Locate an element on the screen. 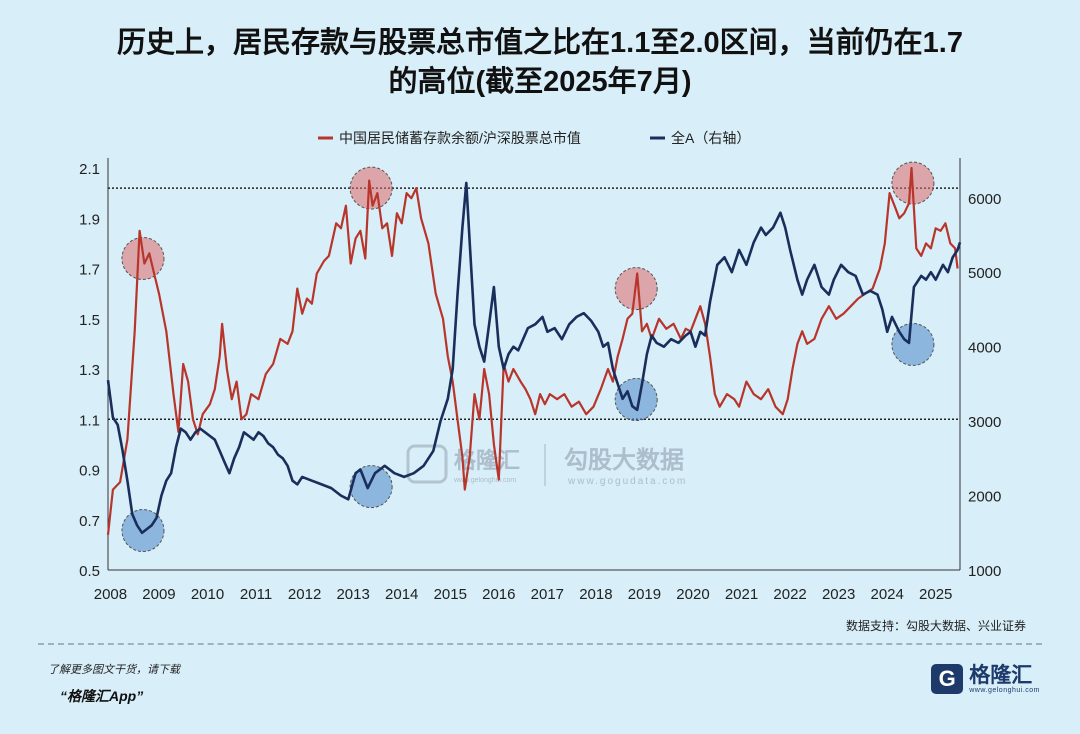 The width and height of the screenshot is (1080, 734). title-line-2: 的高位(截至2025年7月) is located at coordinates (540, 82).